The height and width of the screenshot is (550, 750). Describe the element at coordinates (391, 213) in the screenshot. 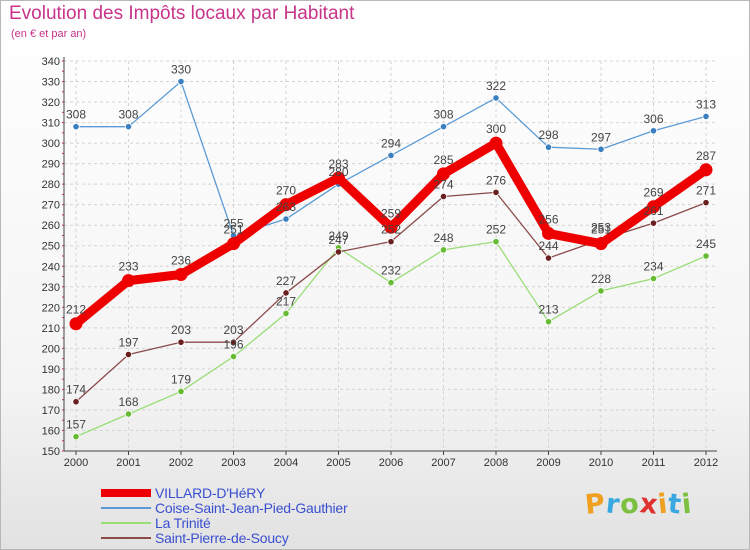

I see `data-label: 259` at that location.